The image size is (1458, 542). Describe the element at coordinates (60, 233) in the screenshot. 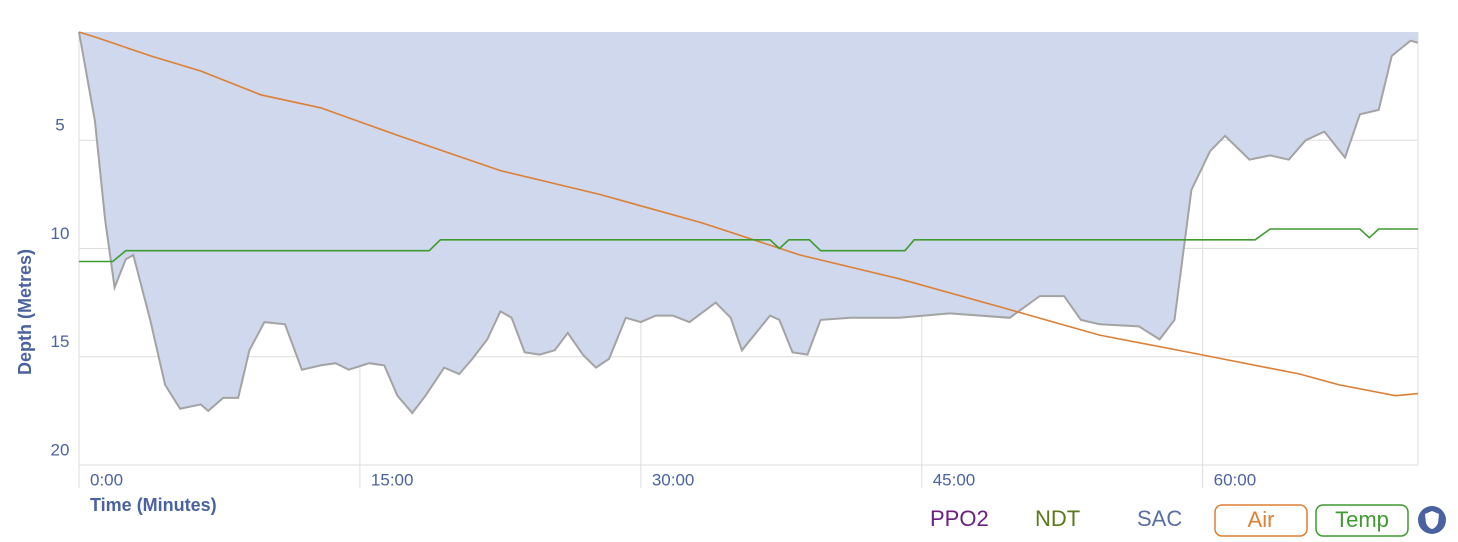

I see `y-tick-label: 10` at that location.